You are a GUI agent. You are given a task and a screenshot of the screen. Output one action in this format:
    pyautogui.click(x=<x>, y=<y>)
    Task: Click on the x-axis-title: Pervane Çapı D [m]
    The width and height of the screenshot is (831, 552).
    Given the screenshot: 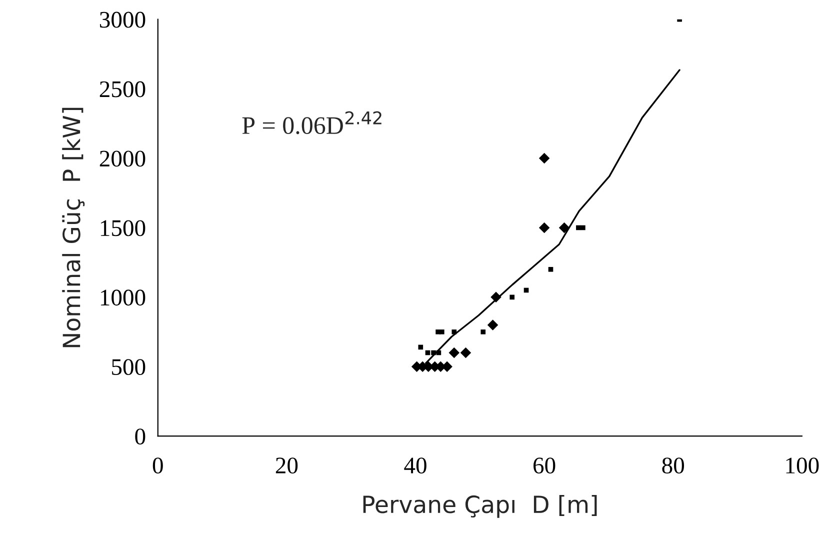 What is the action you would take?
    pyautogui.click(x=480, y=506)
    